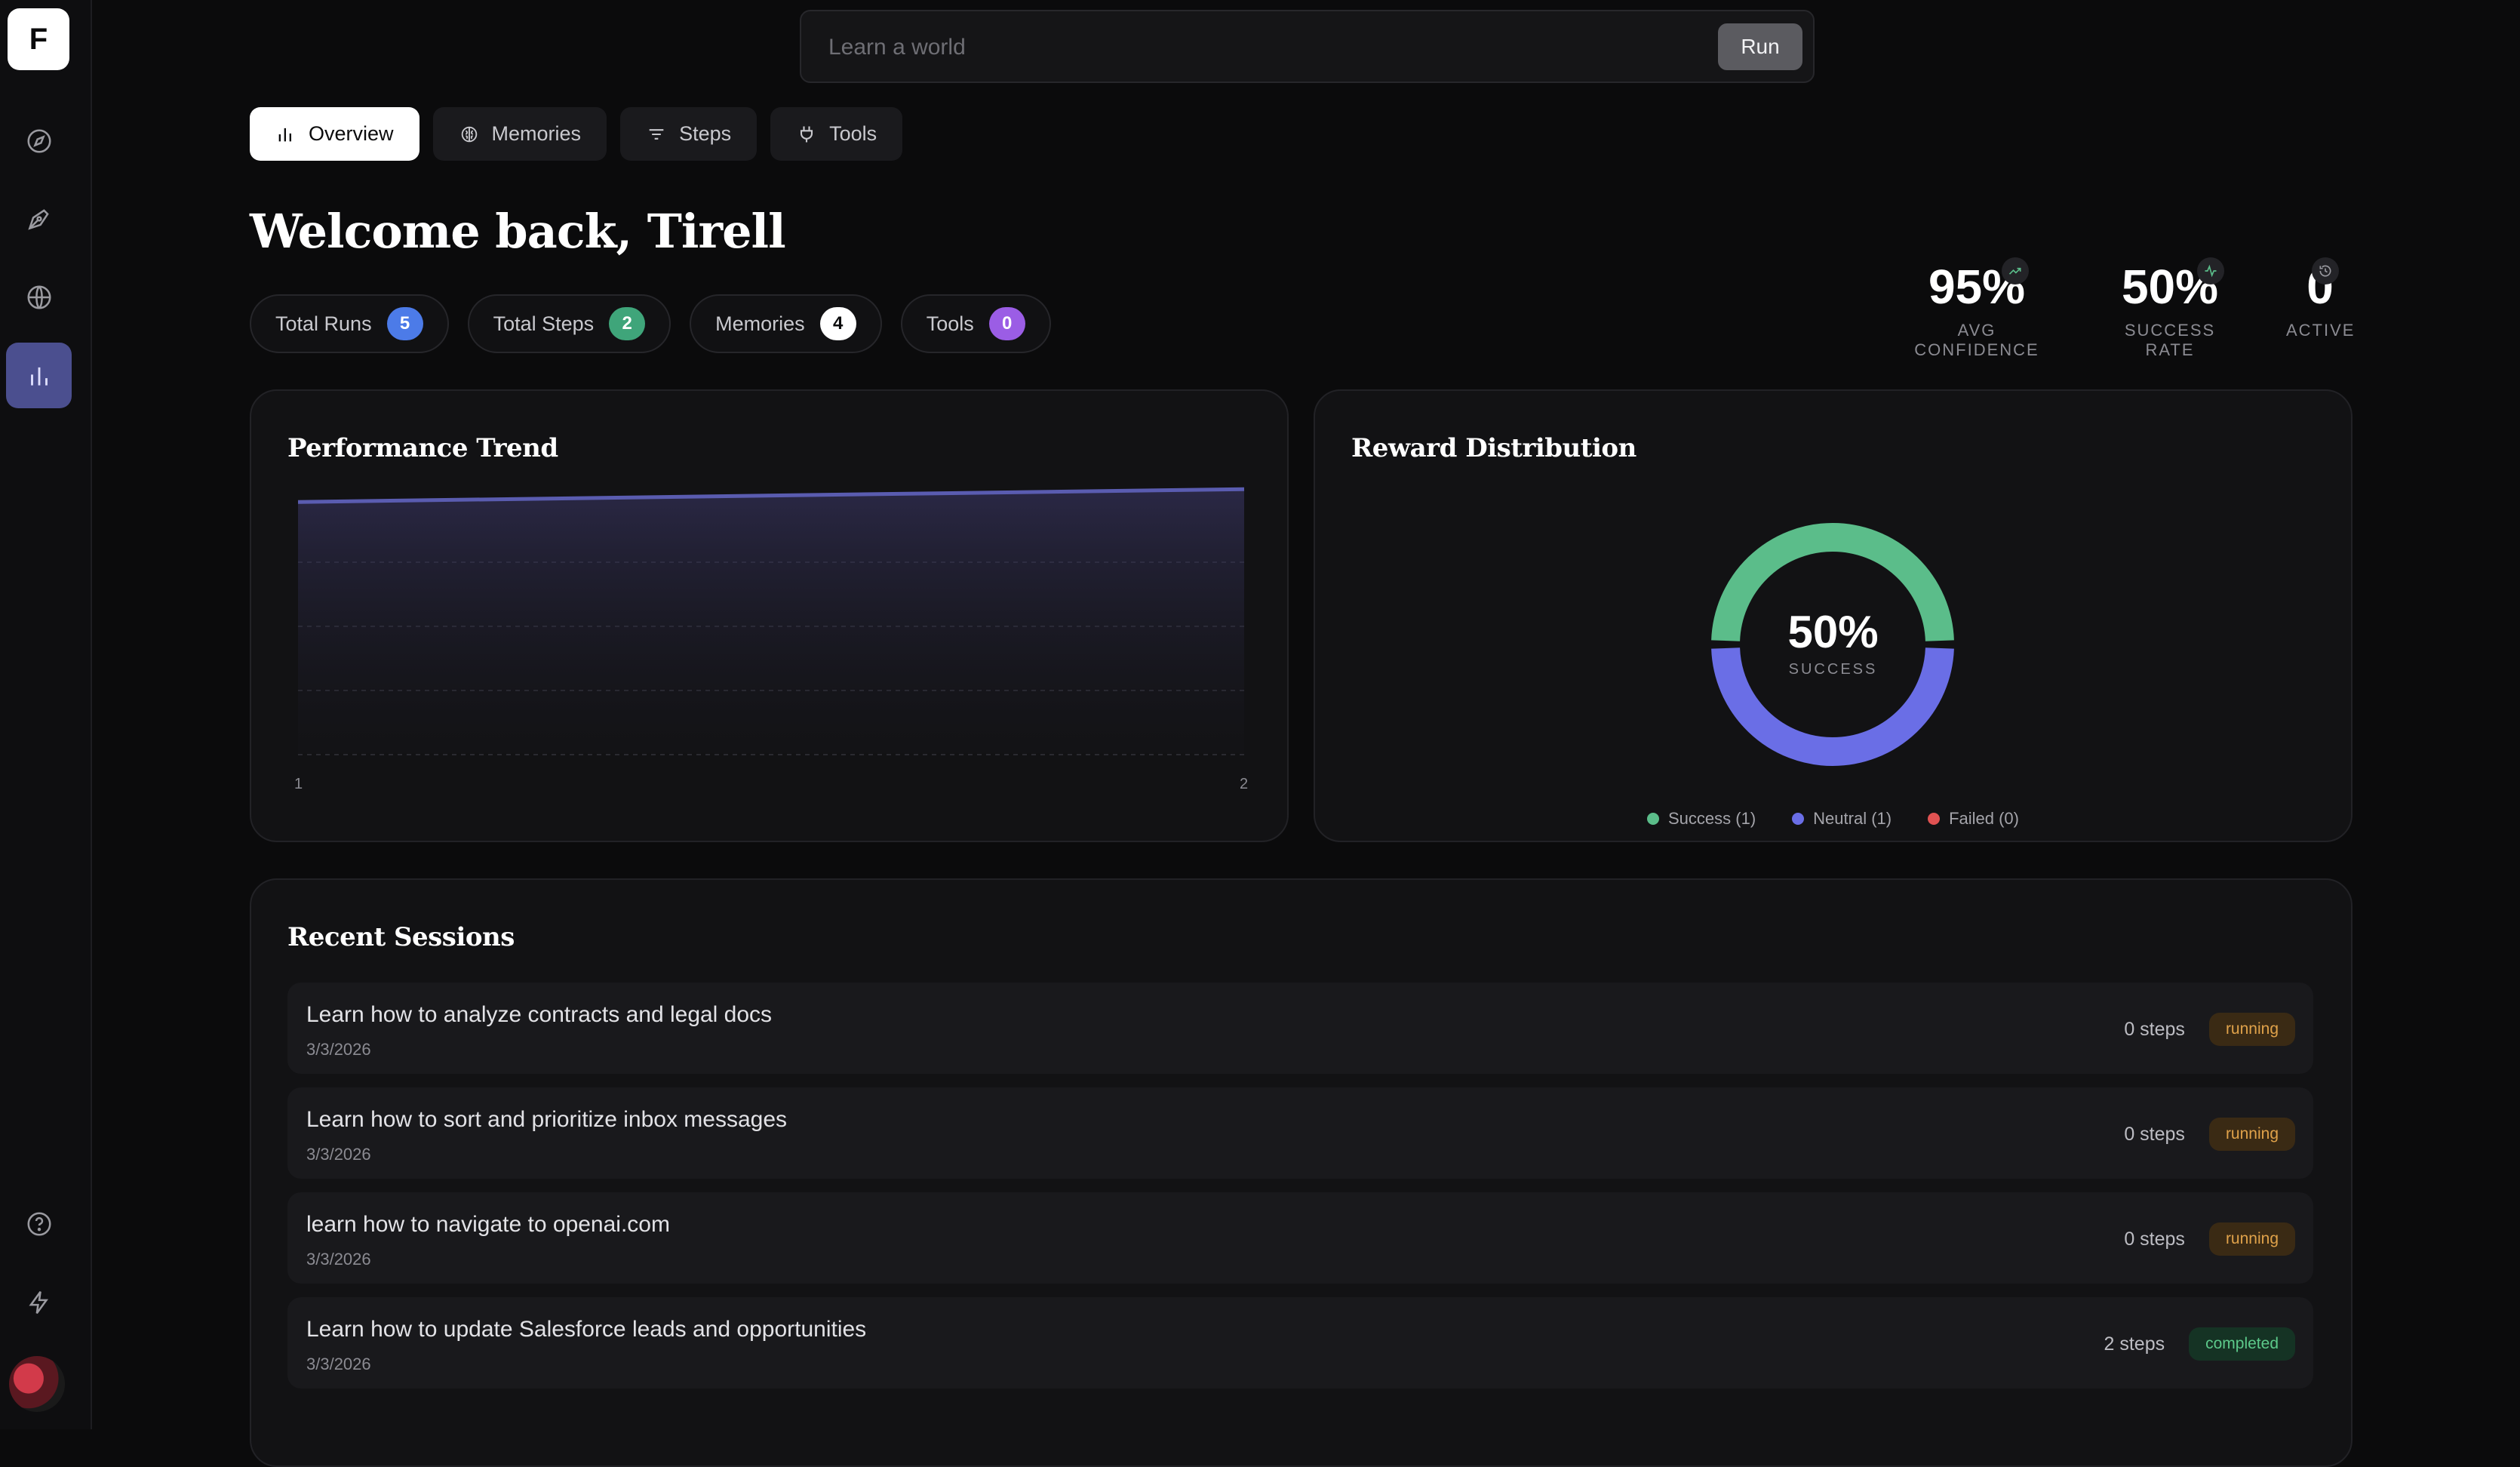 This screenshot has width=2520, height=1467. I want to click on legend-item-neutral: Neutral (1), so click(1842, 819).